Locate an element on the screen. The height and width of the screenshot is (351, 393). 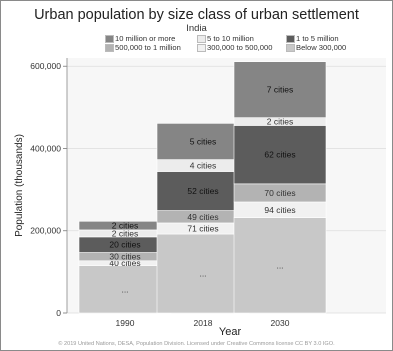
data-label: 30 cities is located at coordinates (124, 257).